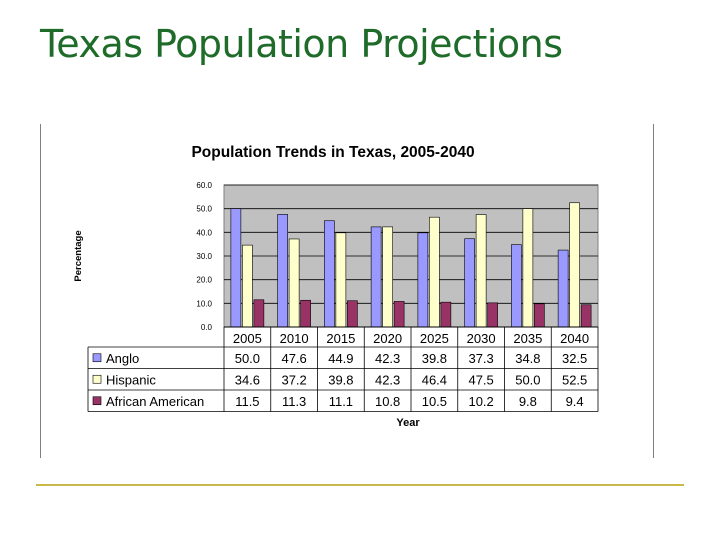  Describe the element at coordinates (574, 338) in the screenshot. I see `x-tick-label: 2040` at that location.